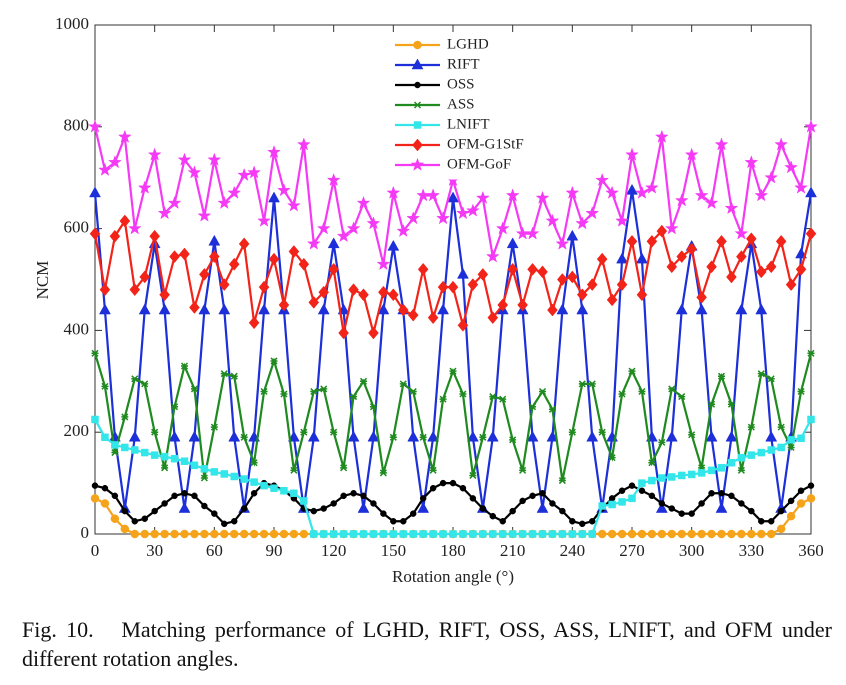 This screenshot has width=846, height=685. I want to click on legend-label: OFM-G1StF, so click(485, 144).